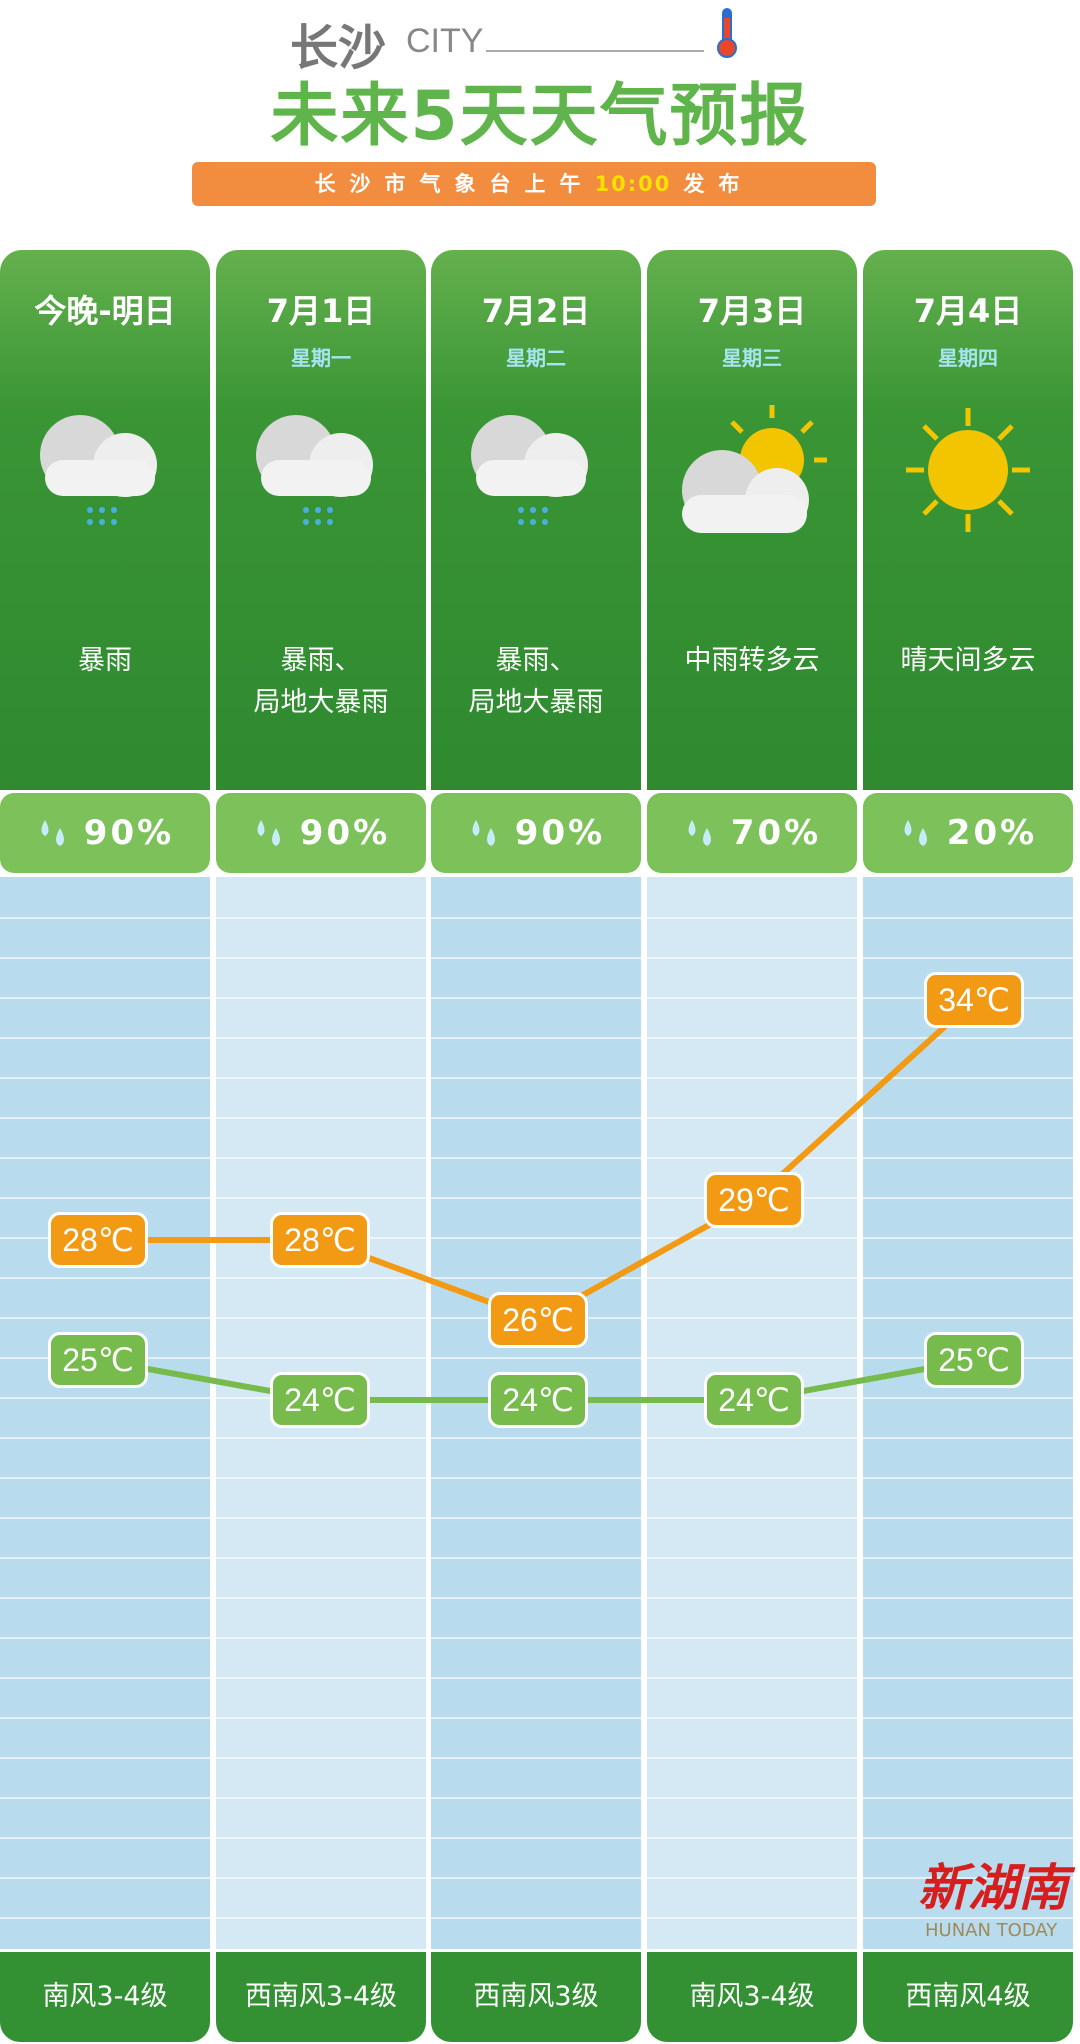  I want to click on rain-value: 20%, so click(992, 833).